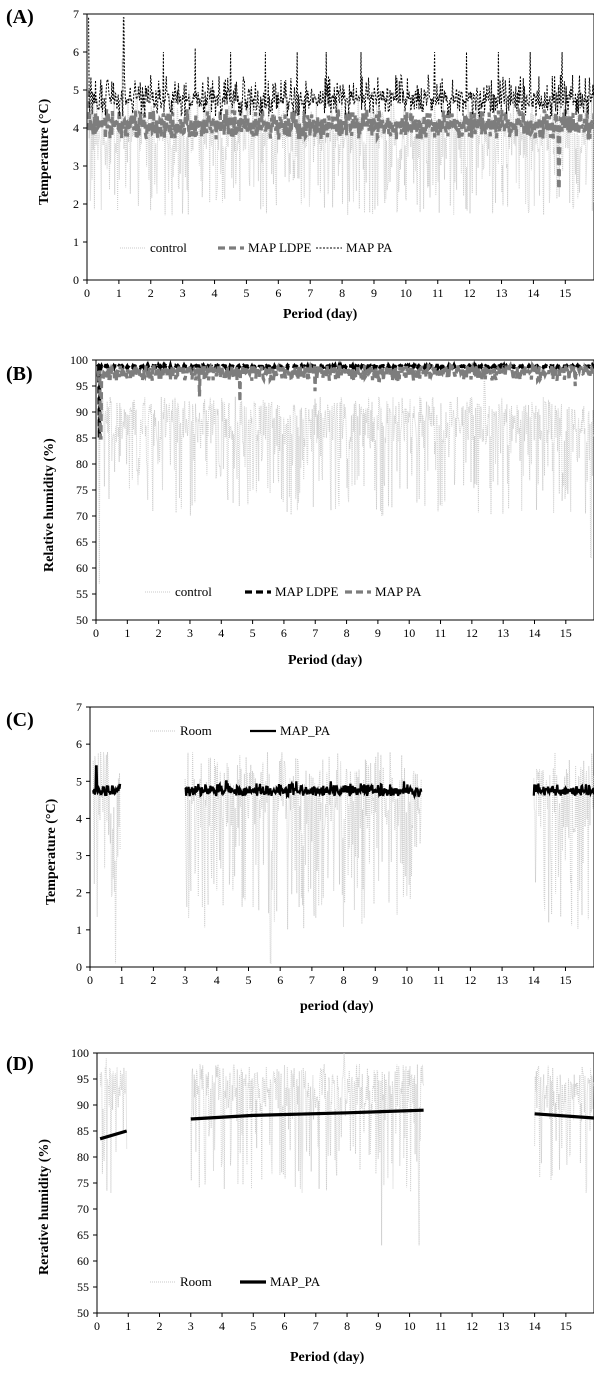 Image resolution: width=594 pixels, height=1381 pixels. Describe the element at coordinates (79, 818) in the screenshot. I see `y-tick-label: 4` at that location.